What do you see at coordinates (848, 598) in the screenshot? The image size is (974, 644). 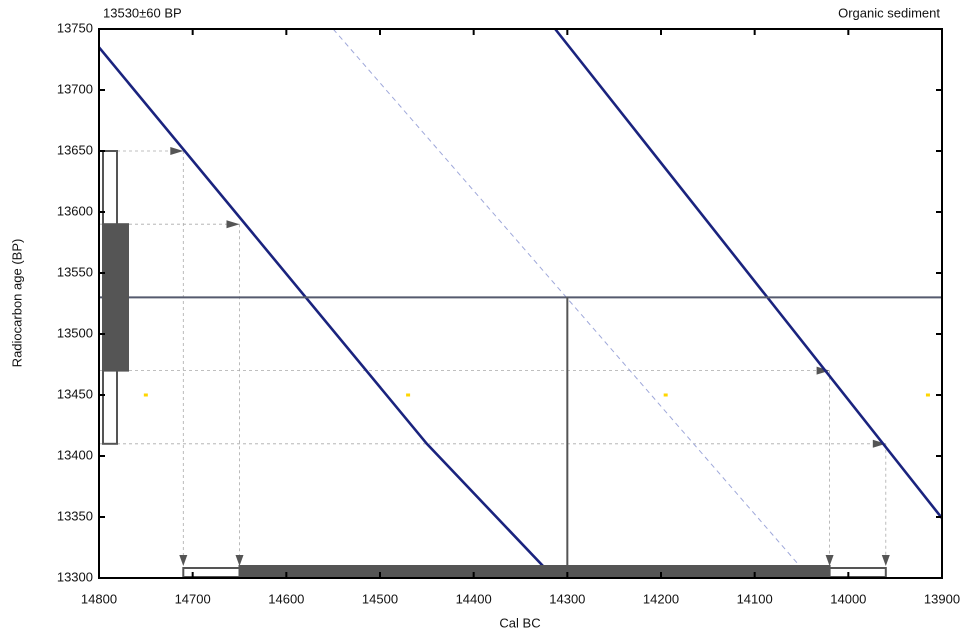 I see `x-tick-label: 14000` at bounding box center [848, 598].